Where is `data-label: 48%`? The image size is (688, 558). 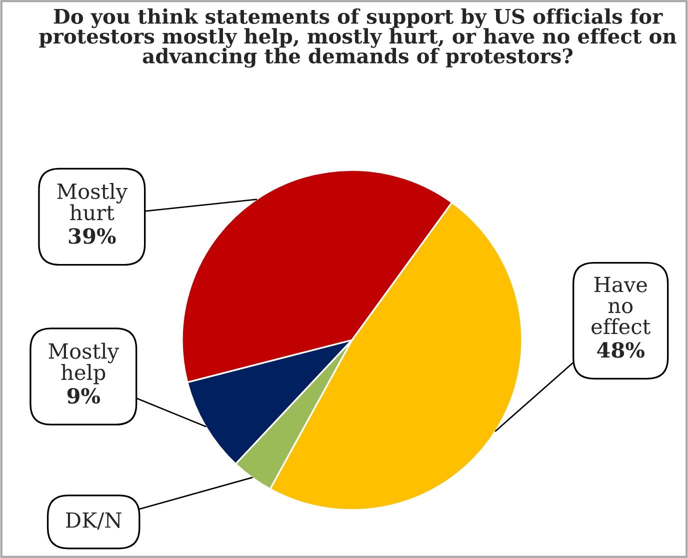
data-label: 48% is located at coordinates (620, 350).